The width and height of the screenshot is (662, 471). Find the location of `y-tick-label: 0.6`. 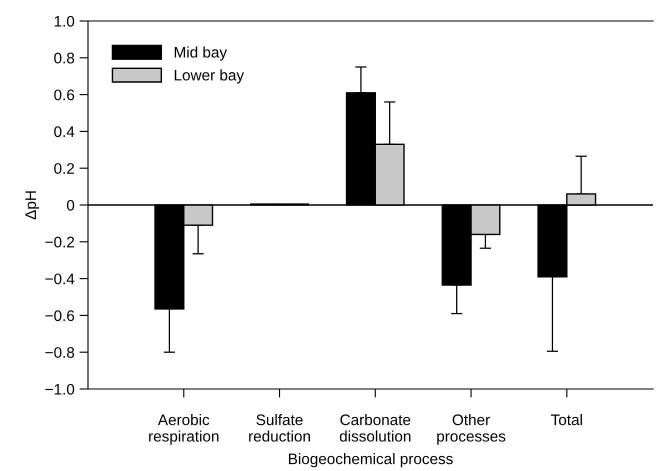

y-tick-label: 0.6 is located at coordinates (64, 94).